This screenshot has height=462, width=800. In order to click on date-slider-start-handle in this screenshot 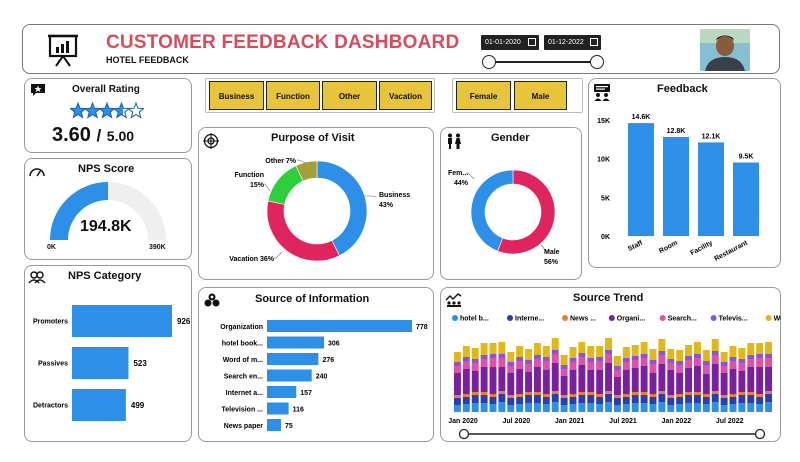, I will do `click(489, 62)`.